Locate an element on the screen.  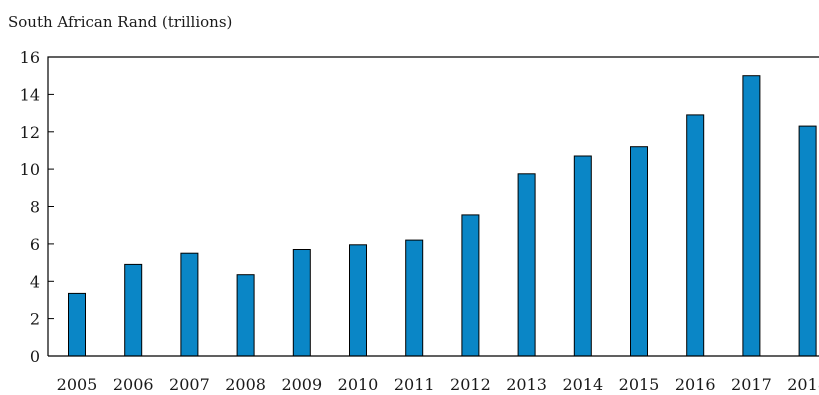
x-tick-label: 2007 is located at coordinates (189, 384).